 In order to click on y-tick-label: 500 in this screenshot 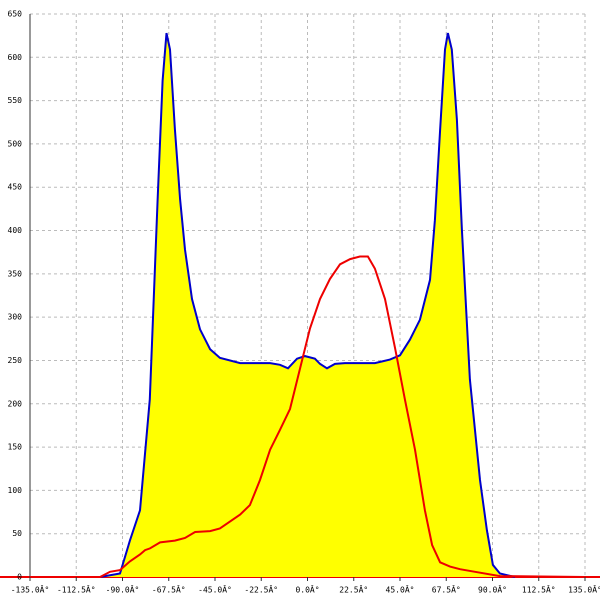, I will do `click(15, 143)`.